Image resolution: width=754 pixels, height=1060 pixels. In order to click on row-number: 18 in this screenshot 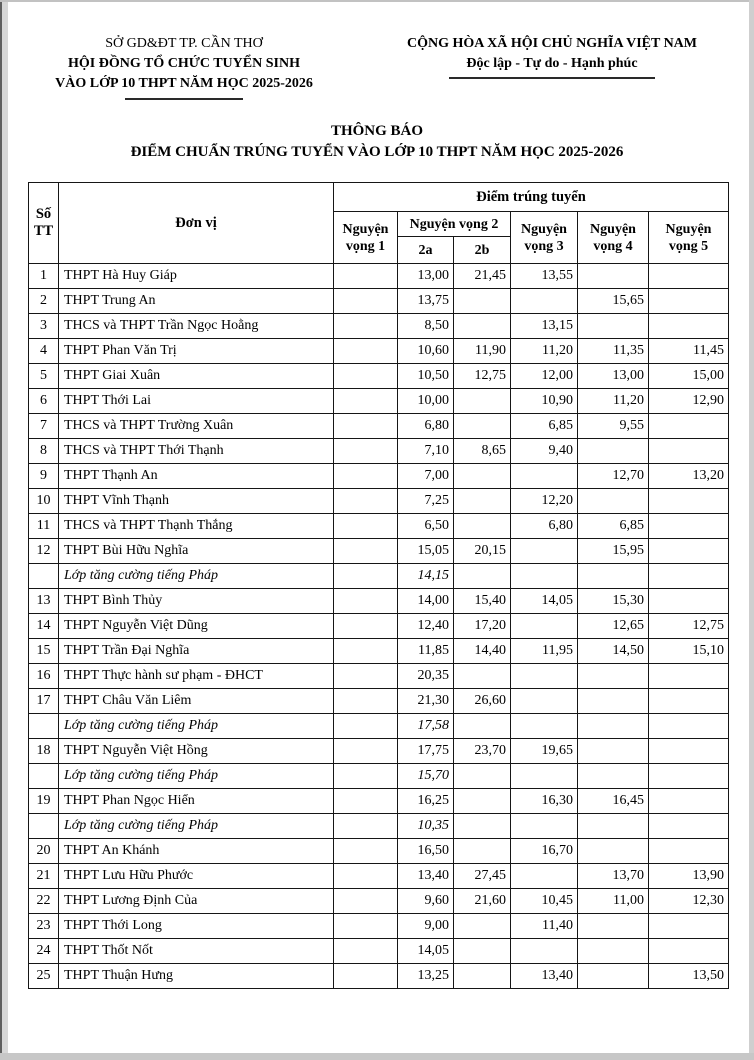, I will do `click(43, 751)`.